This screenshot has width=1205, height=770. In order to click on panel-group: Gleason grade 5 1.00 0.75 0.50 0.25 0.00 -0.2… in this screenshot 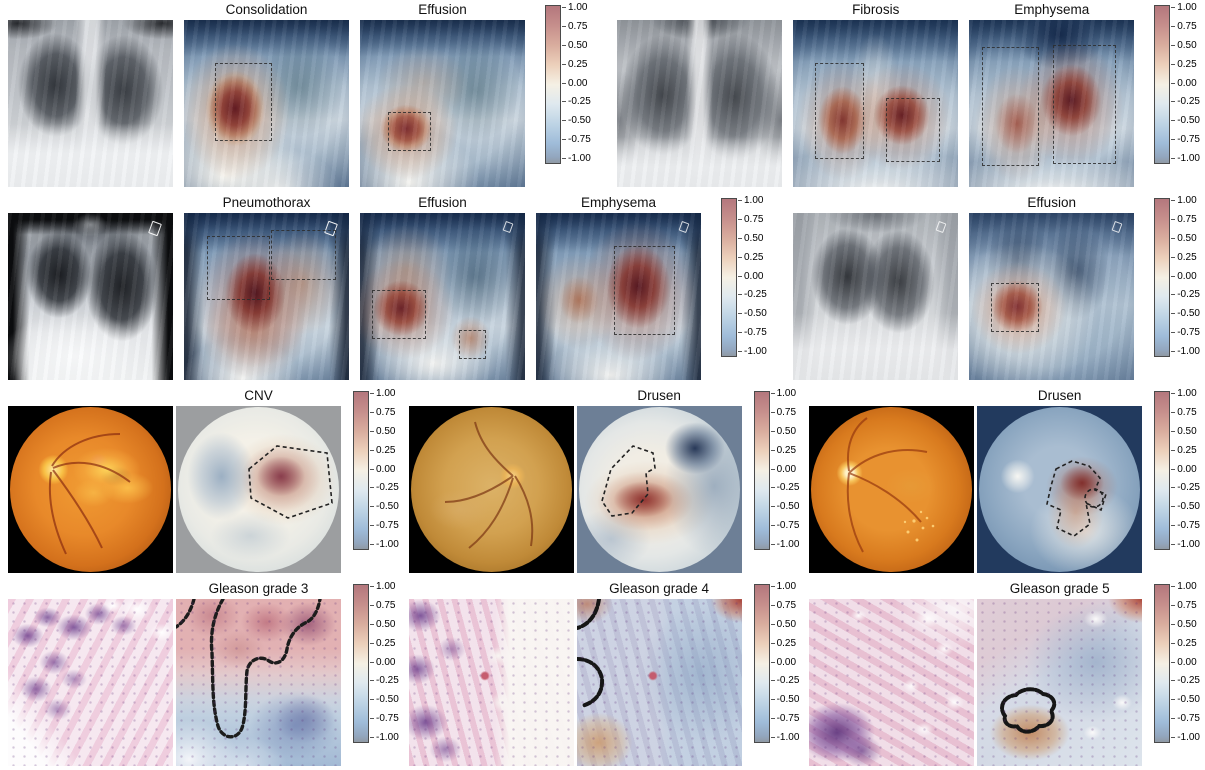, I will do `click(1004, 672)`.